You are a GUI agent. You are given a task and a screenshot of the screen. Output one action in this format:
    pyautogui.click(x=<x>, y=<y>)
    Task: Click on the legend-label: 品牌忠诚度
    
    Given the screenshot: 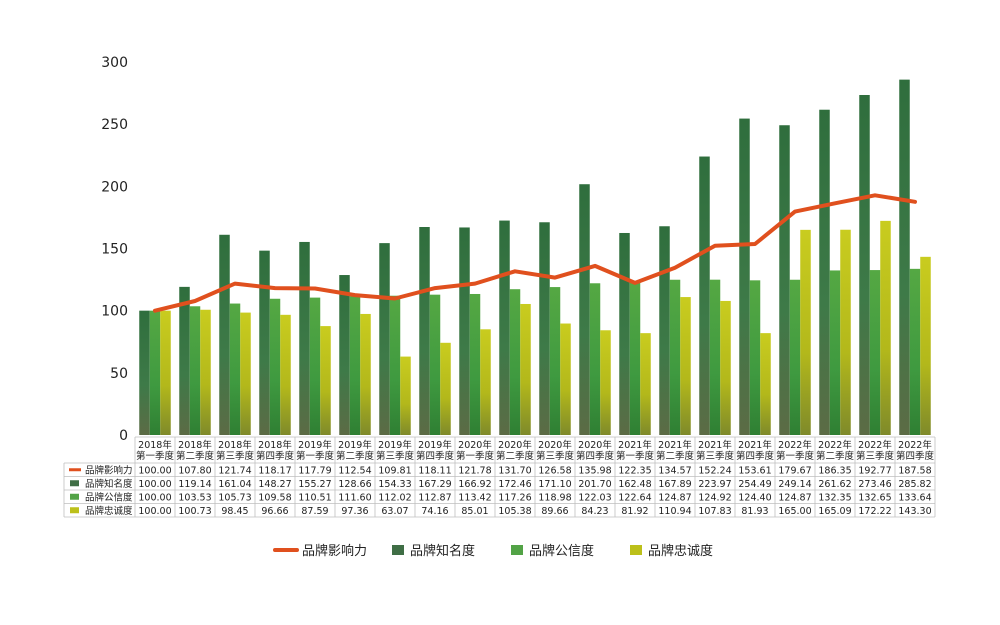 What is the action you would take?
    pyautogui.click(x=680, y=551)
    